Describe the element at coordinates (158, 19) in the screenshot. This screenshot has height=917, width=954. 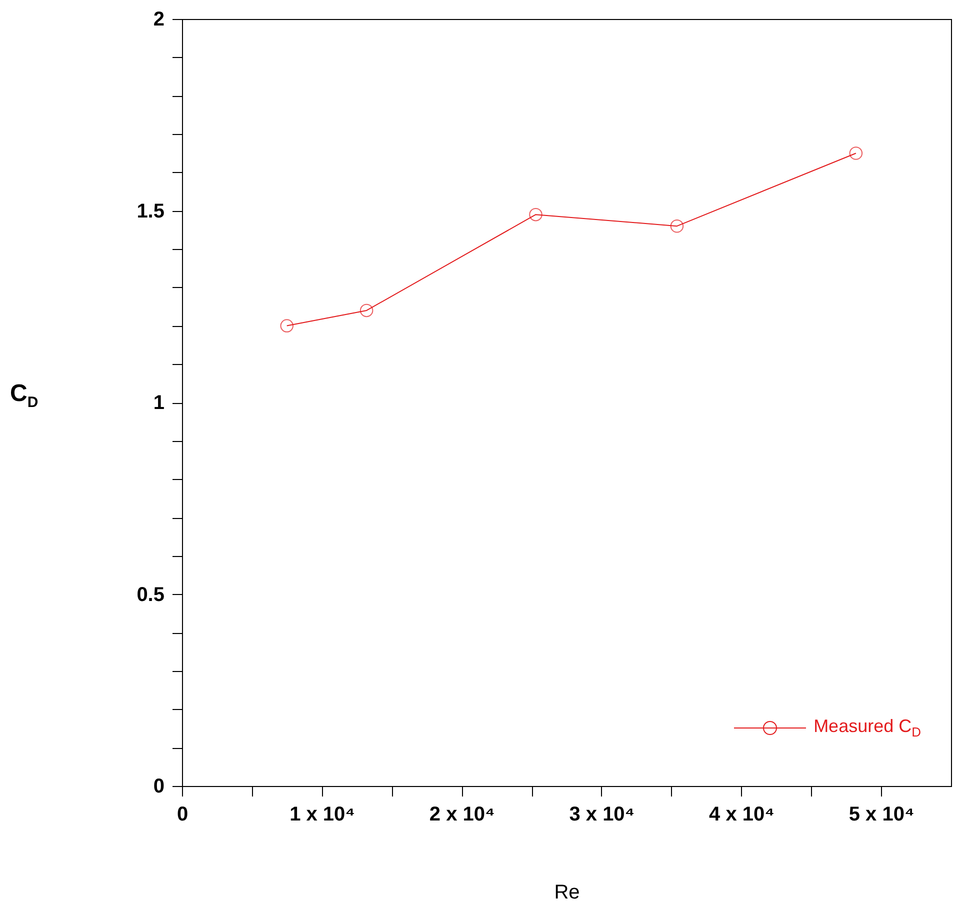
I see `y-tick-label: 2` at that location.